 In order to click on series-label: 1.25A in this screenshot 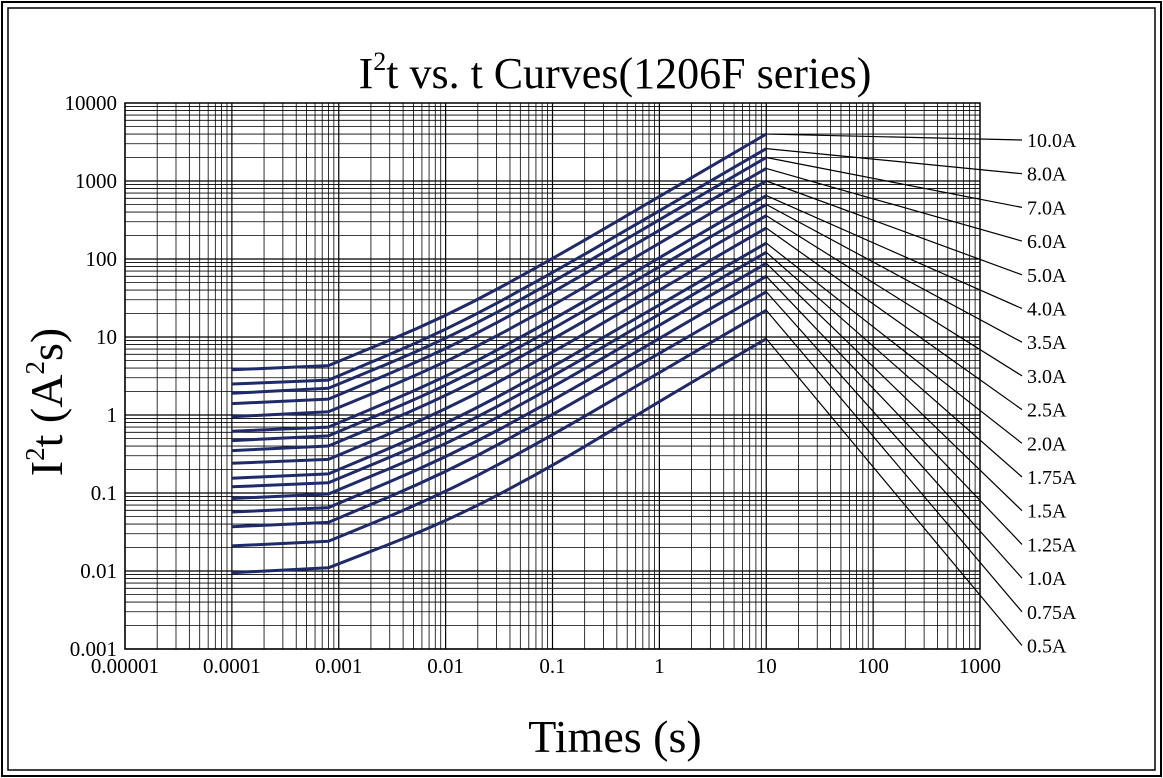, I will do `click(1052, 545)`.